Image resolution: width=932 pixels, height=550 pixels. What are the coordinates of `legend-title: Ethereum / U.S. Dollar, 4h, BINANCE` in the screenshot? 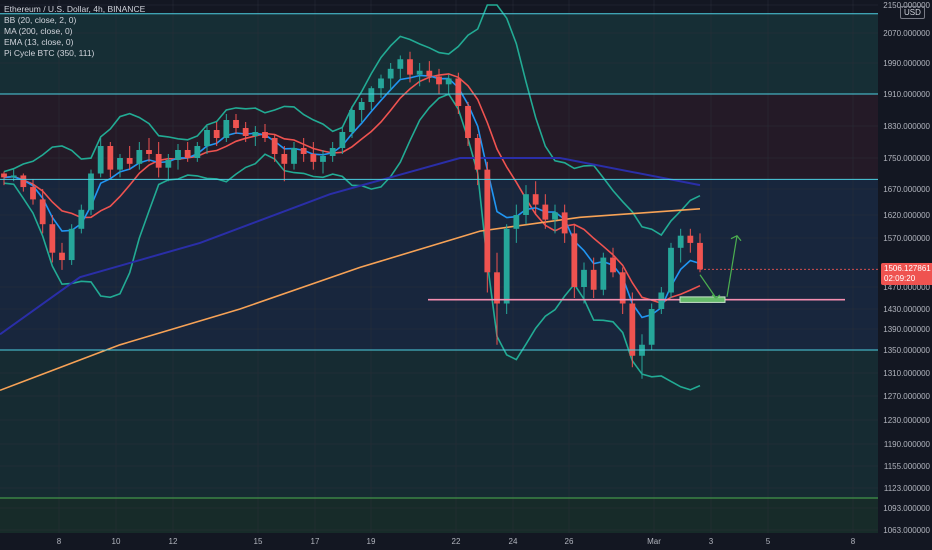 It's located at (75, 9).